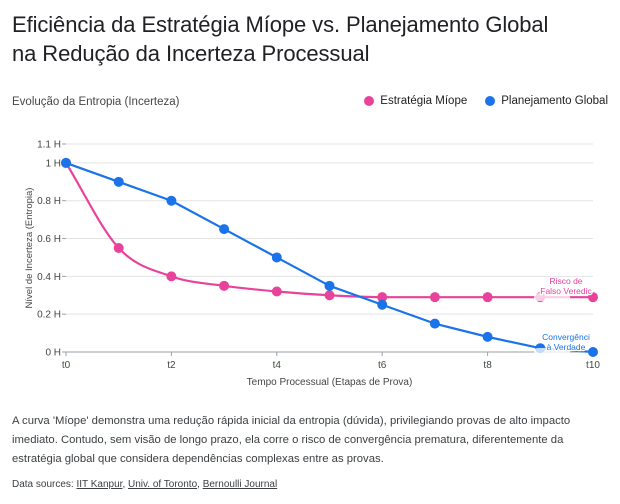 Image resolution: width=620 pixels, height=504 pixels. I want to click on x-tick-label: t10, so click(593, 365).